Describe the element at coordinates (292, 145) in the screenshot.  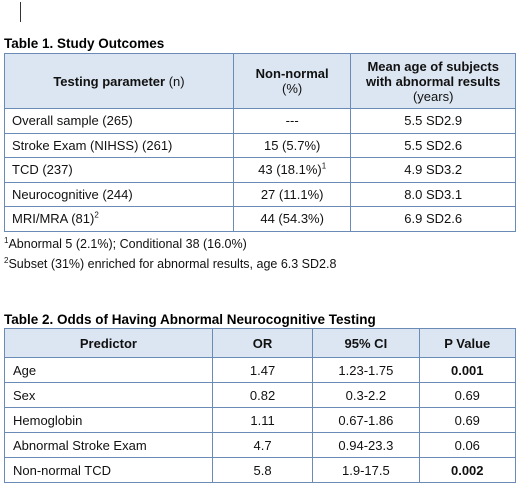
I see `cell-non-normal: 15 (5.7%)` at that location.